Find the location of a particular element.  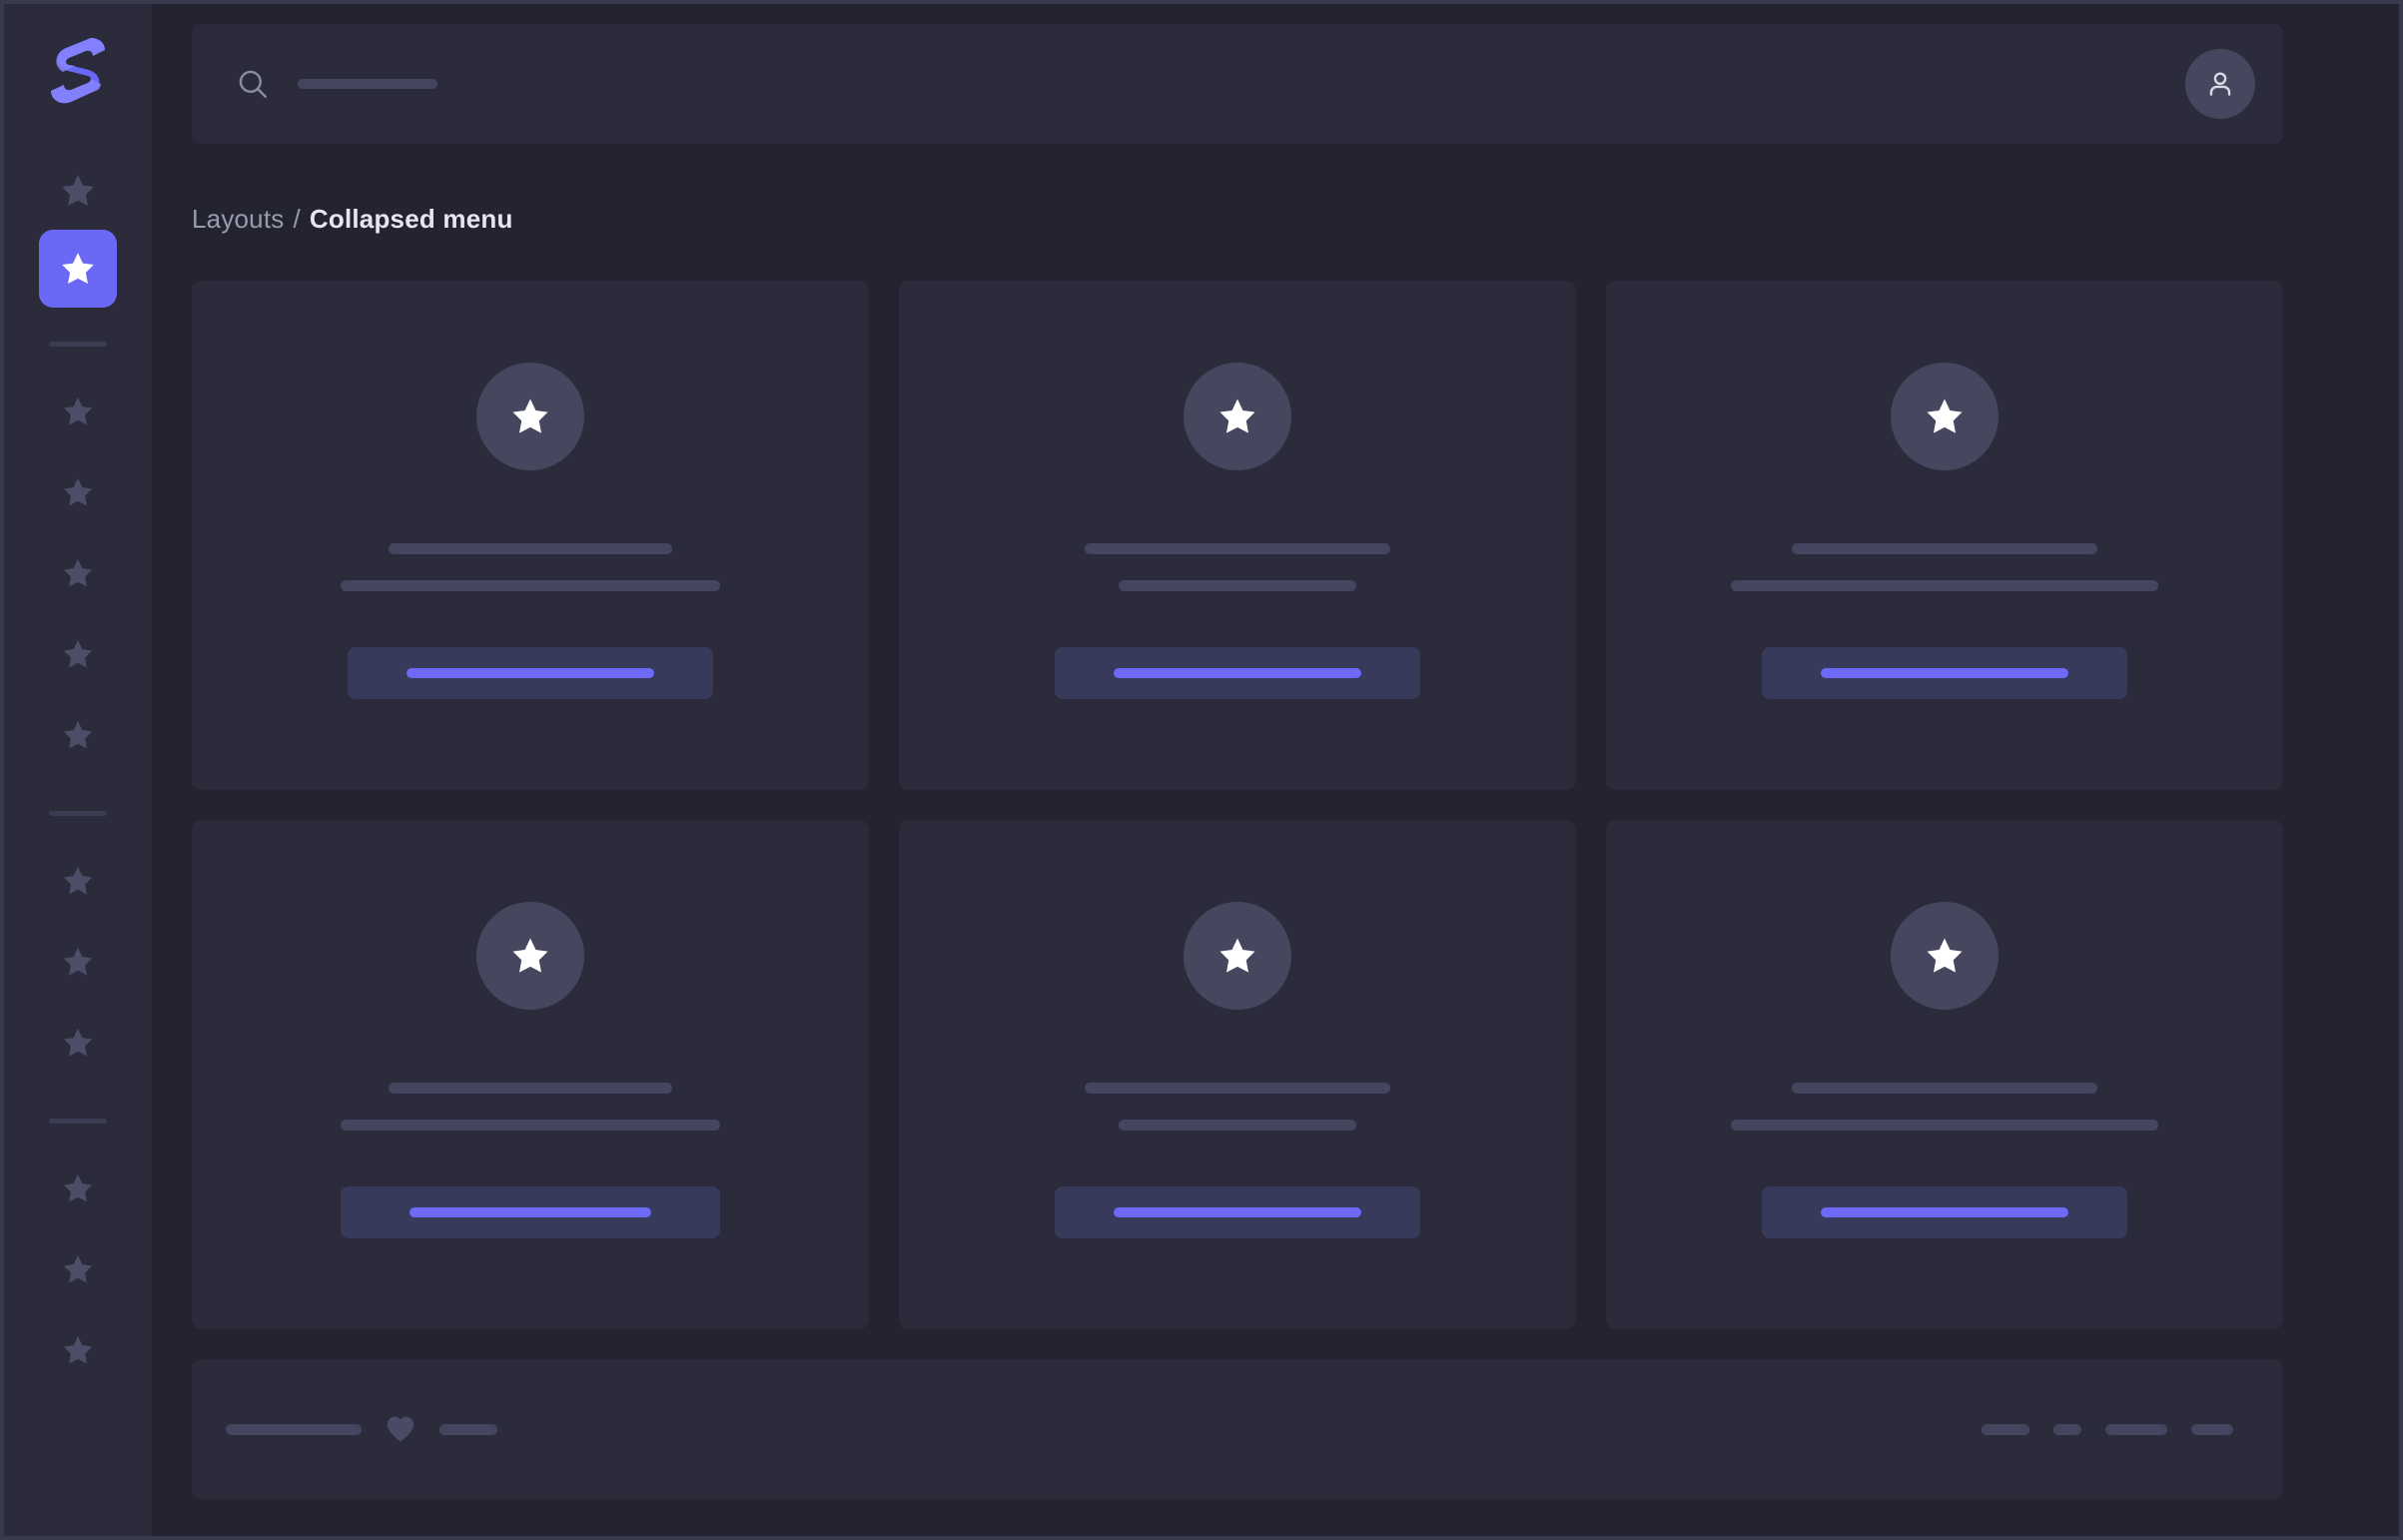

breadcrumb-current: Collapsed menu is located at coordinates (411, 219).